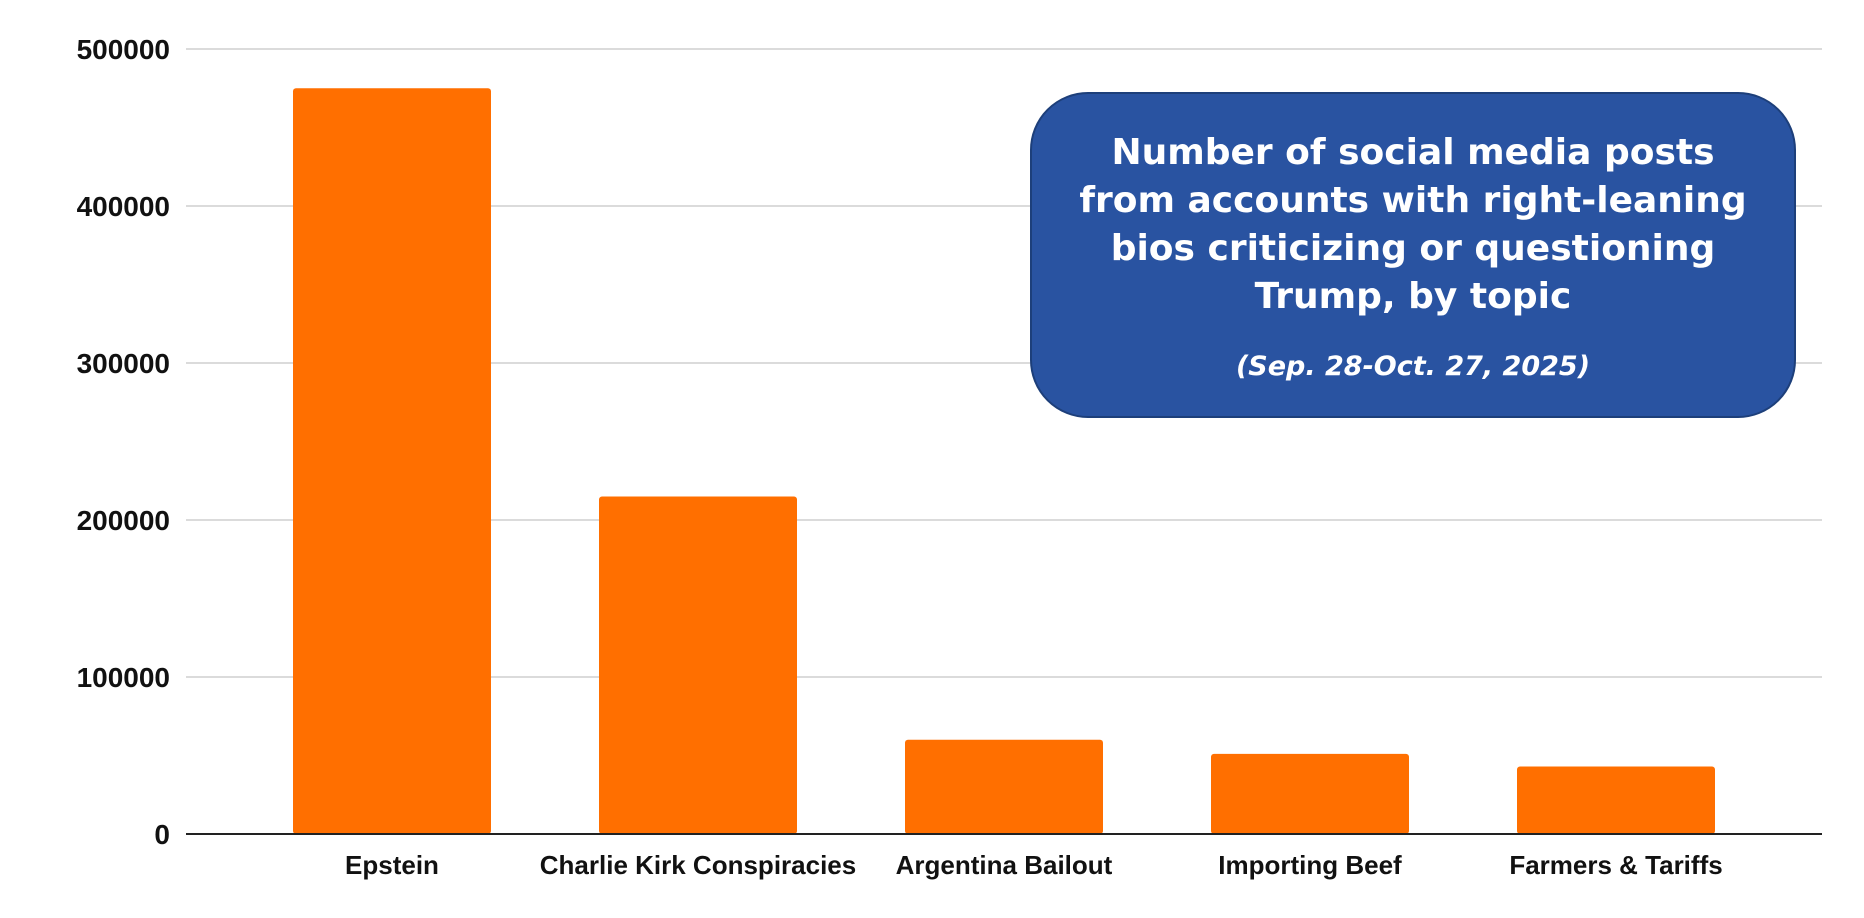  What do you see at coordinates (123, 442) in the screenshot?
I see `y-axis-tick-labels: 0 100000 200000 300000 400000 500000` at bounding box center [123, 442].